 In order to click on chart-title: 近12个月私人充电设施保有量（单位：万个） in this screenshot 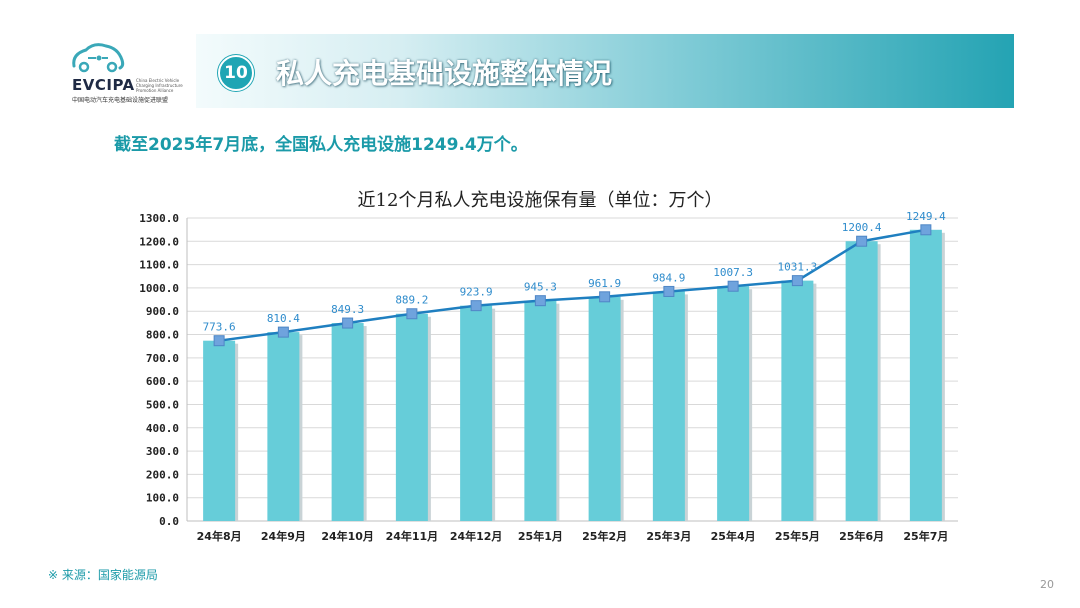, I will do `click(540, 200)`.